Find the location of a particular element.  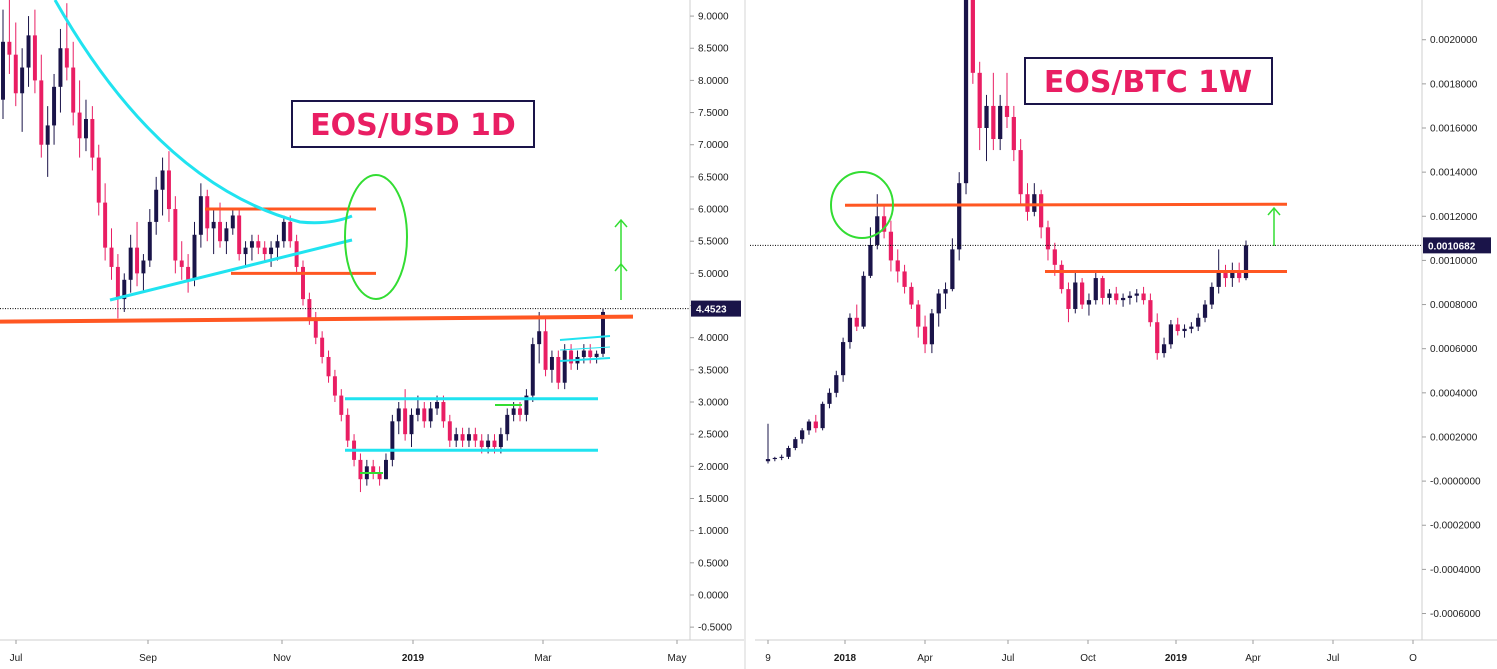

support-line is located at coordinates (317, 319).